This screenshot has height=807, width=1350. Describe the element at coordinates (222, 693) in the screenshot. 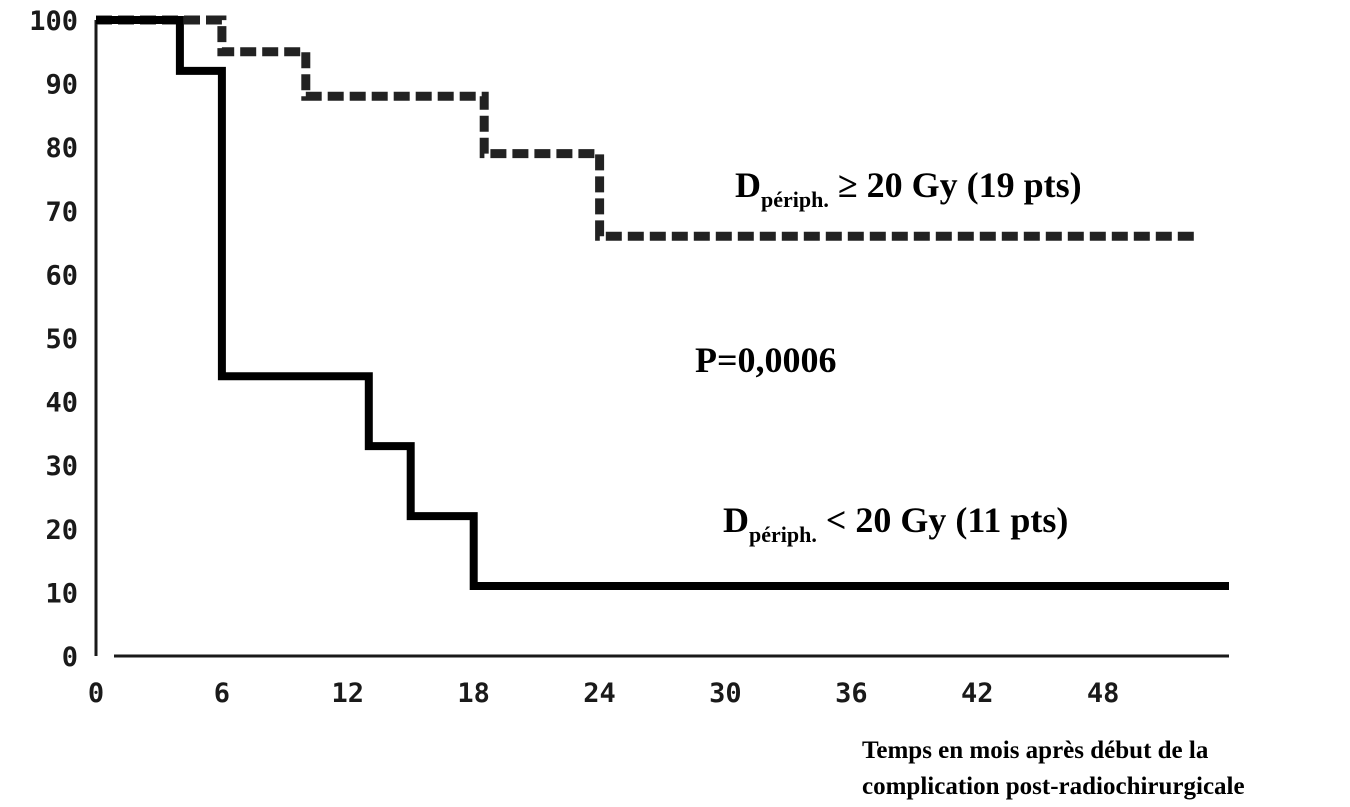

I see `x-tick-label: 6` at that location.